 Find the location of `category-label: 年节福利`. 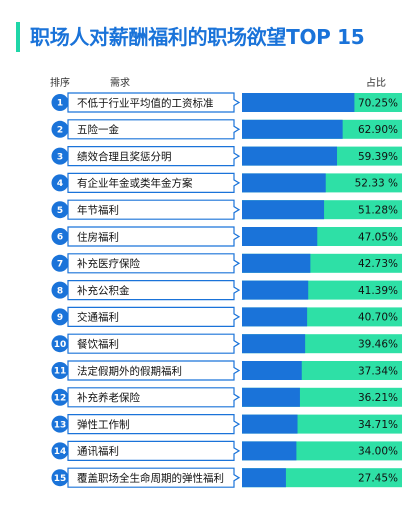

category-label: 年节福利 is located at coordinates (98, 210).